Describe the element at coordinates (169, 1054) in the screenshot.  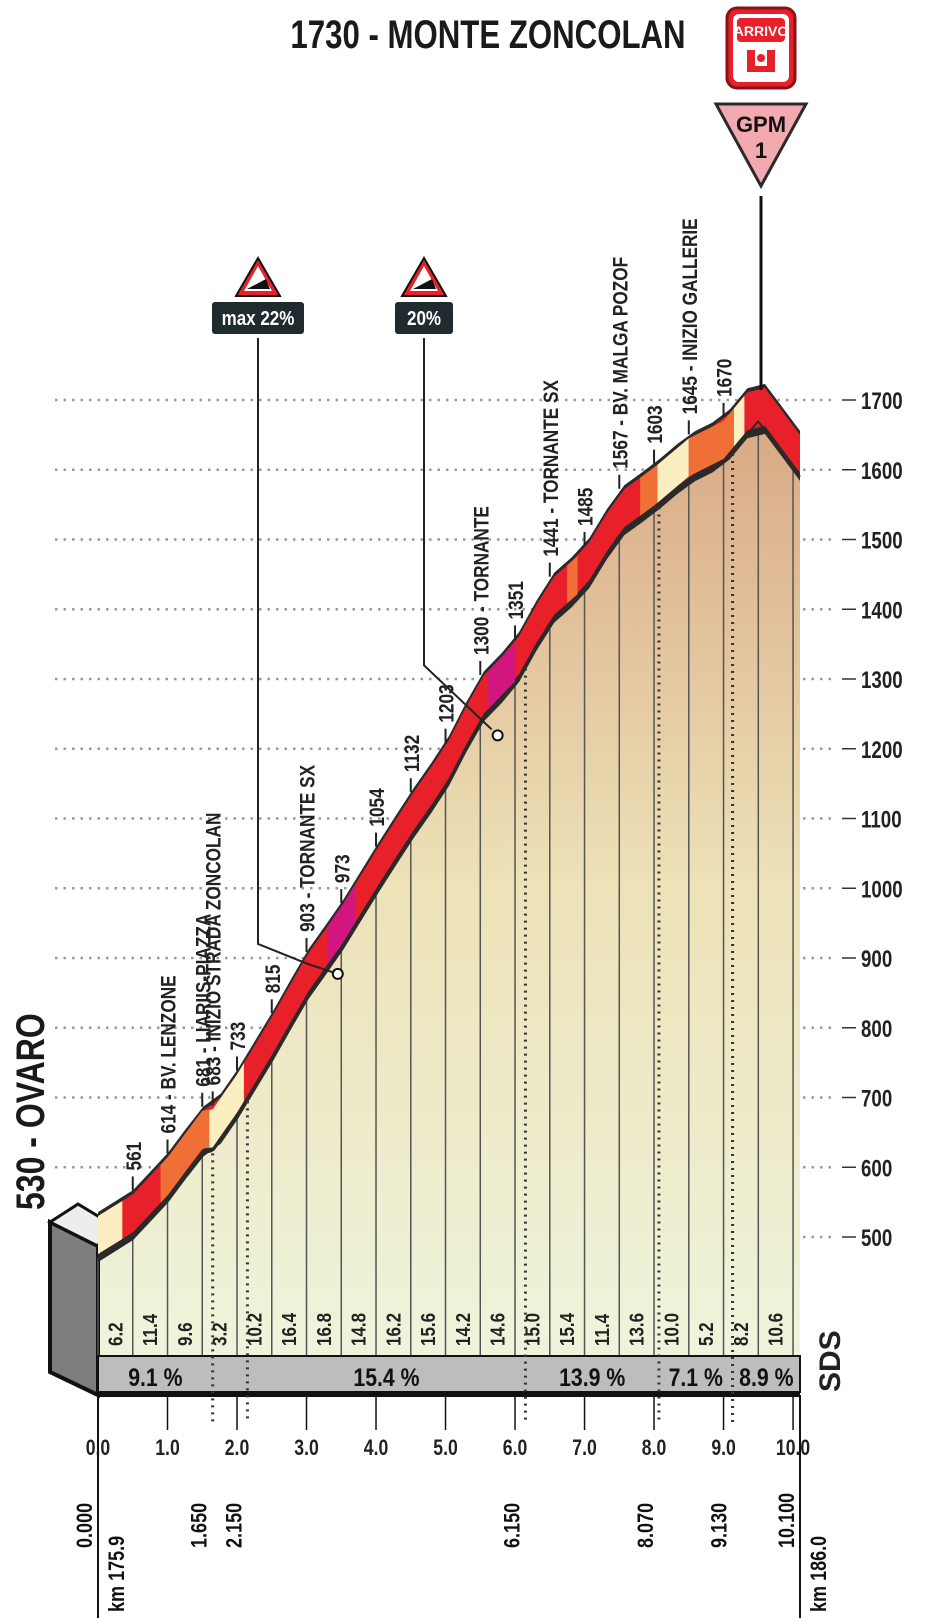
I see `altitude-annotation: 614 - BV. LENZONE` at that location.